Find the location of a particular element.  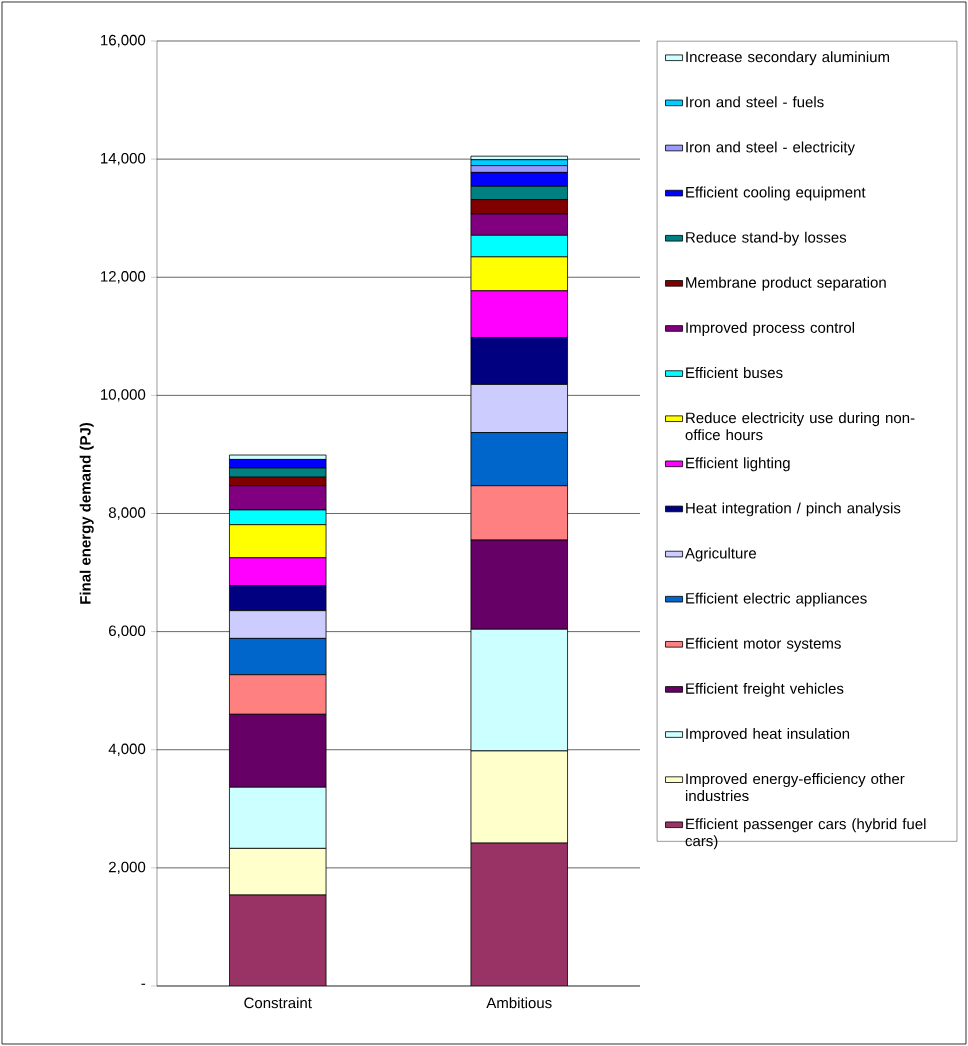

y-tick-label: 2,000 is located at coordinates (127, 868).